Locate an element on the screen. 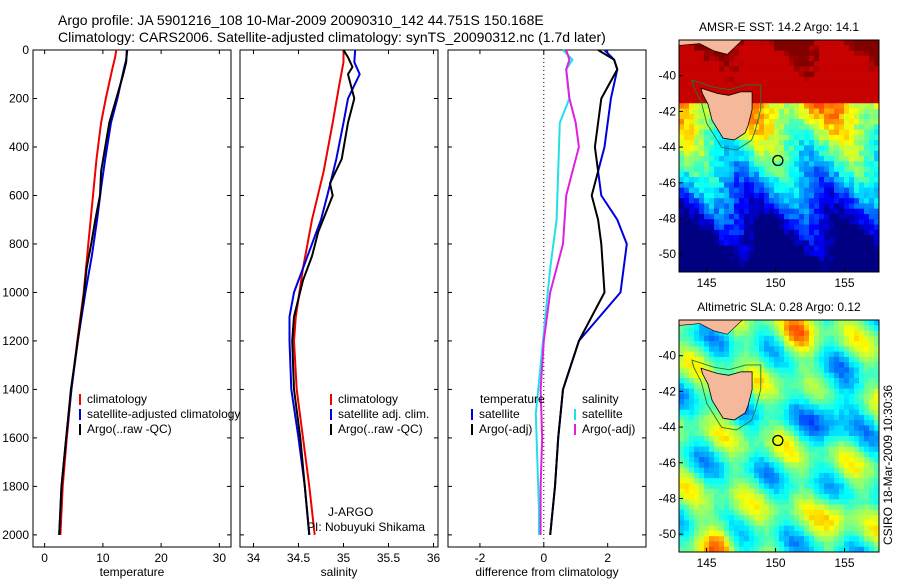 The width and height of the screenshot is (900, 580). sst_map-ytick-label: -50 is located at coordinates (668, 254).